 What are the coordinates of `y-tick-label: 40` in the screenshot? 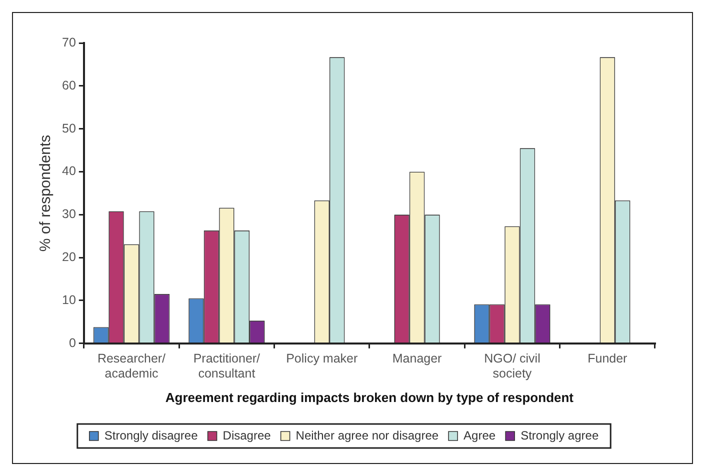 It's located at (69, 171).